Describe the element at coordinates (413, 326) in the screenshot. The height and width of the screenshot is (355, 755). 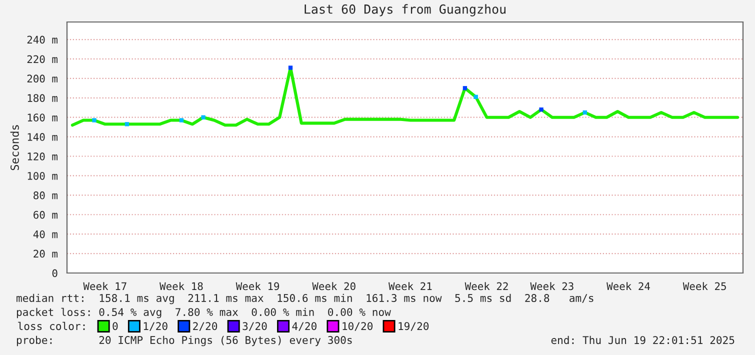
I see `legend-label: 19/20` at that location.